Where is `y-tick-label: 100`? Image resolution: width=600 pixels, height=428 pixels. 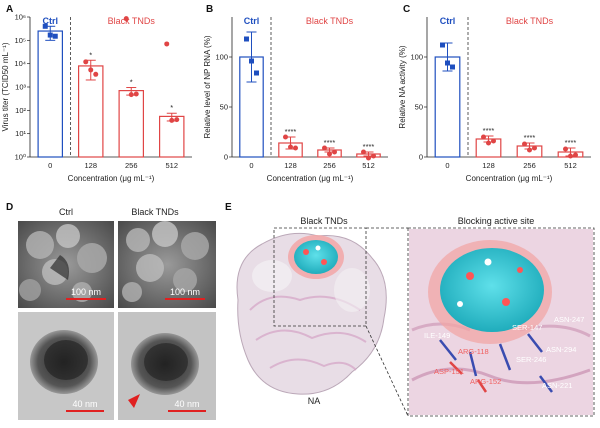
y-tick-label: 100 is located at coordinates (416, 57).